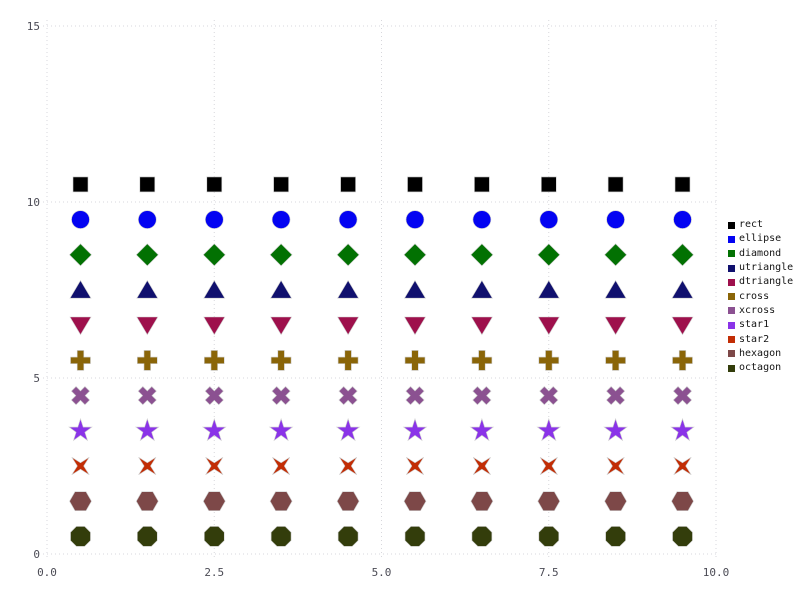 Image resolution: width=800 pixels, height=600 pixels. I want to click on legend-label: utriangle, so click(766, 268).